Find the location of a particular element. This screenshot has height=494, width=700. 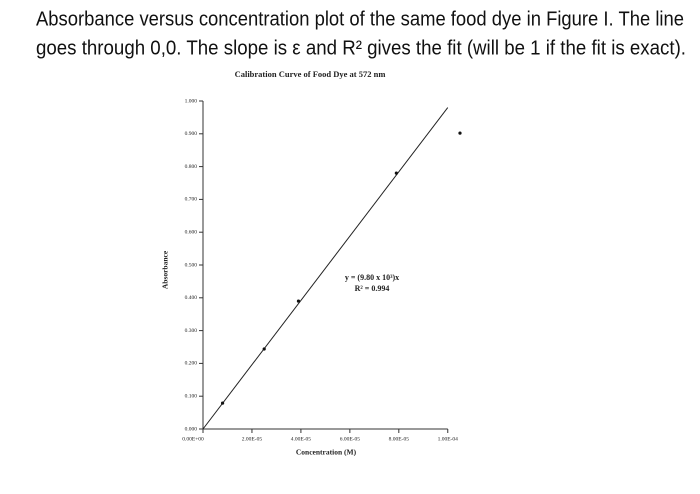

x-tick-label: 0.00E+00 is located at coordinates (193, 439).